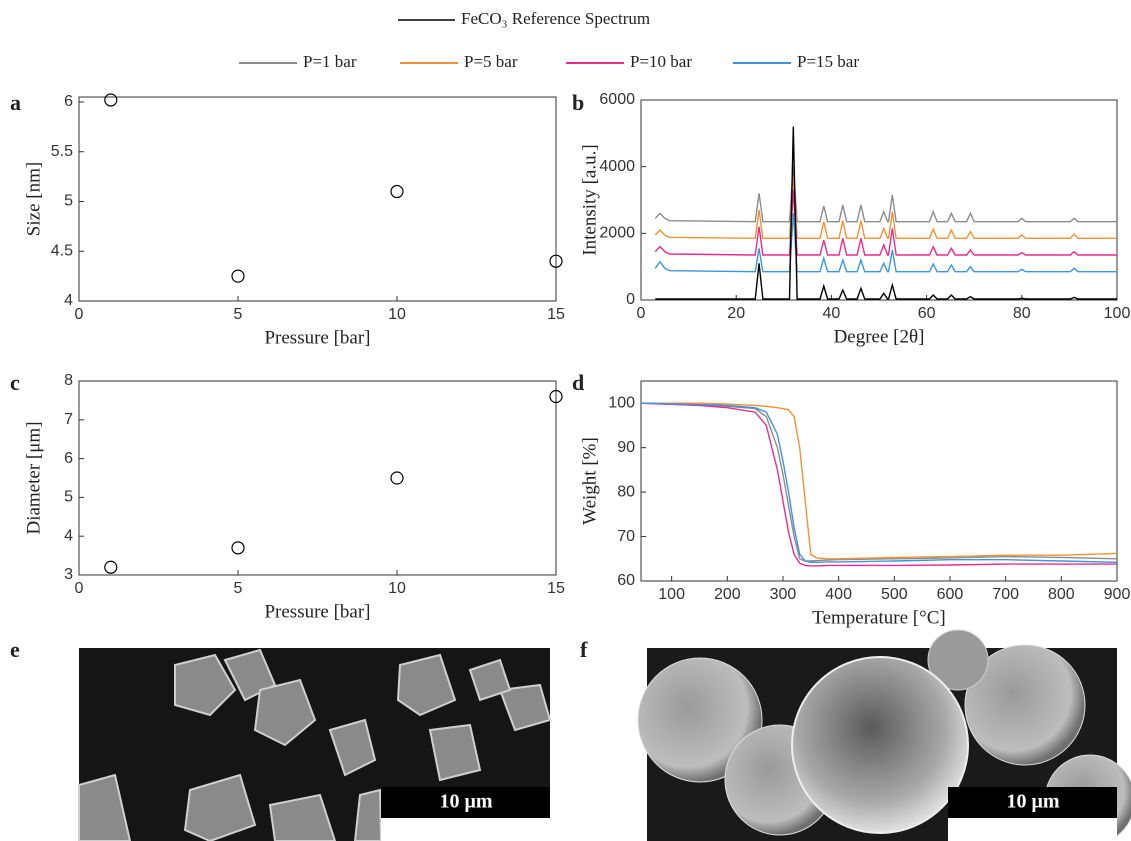  I want to click on panel-label: f, so click(584, 649).